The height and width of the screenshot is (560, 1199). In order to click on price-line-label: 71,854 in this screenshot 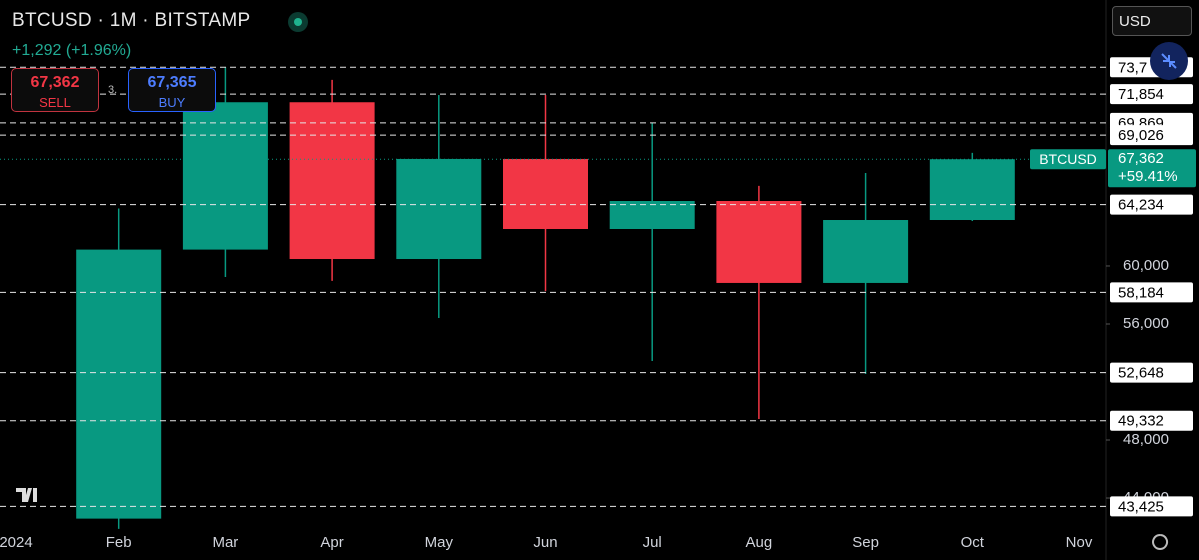, I will do `click(1141, 94)`.